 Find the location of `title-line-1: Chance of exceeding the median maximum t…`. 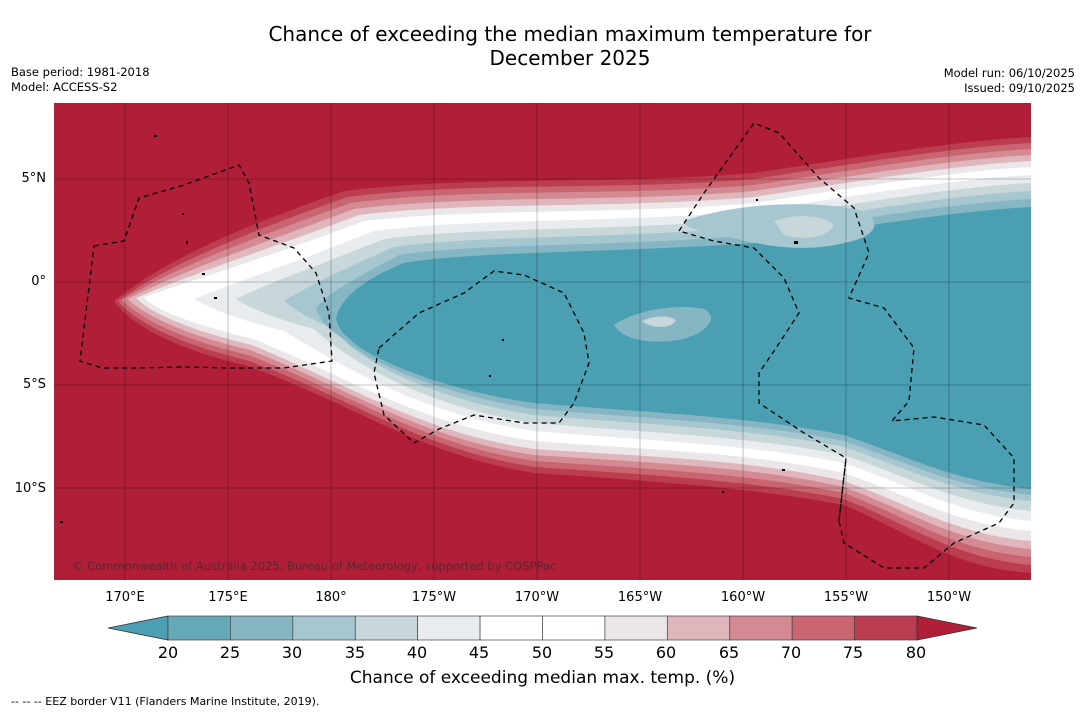

title-line-1: Chance of exceeding the median maximum t… is located at coordinates (570, 34).